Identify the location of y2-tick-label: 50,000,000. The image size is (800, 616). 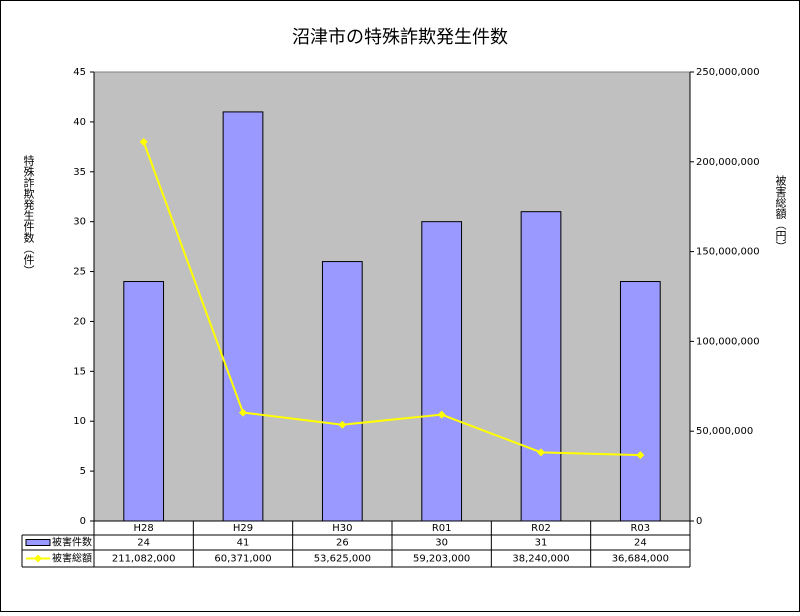
(724, 431).